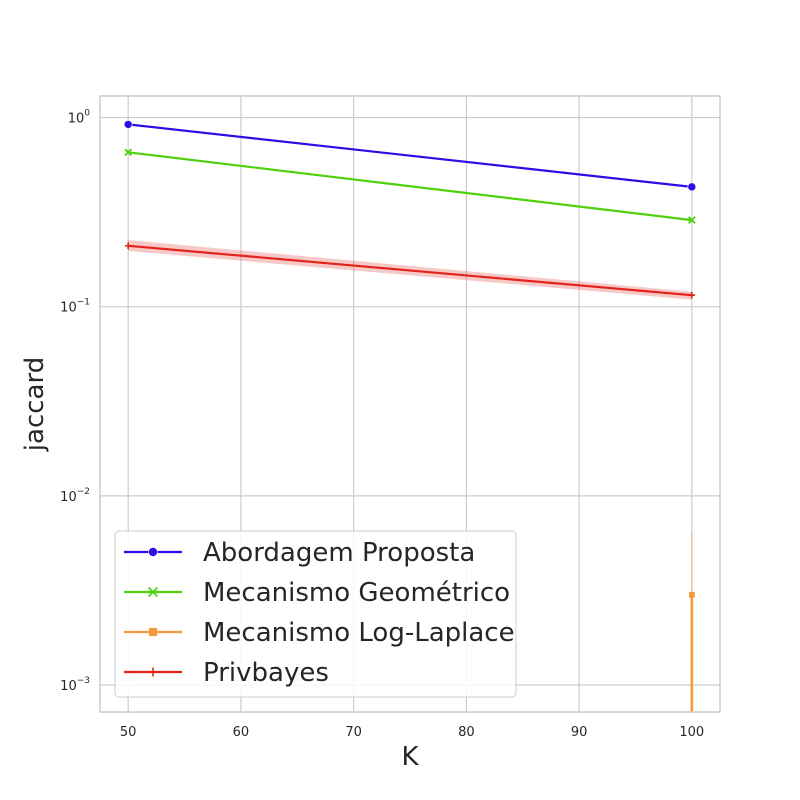  I want to click on y-tick-label: 10⁻³, so click(75, 685).